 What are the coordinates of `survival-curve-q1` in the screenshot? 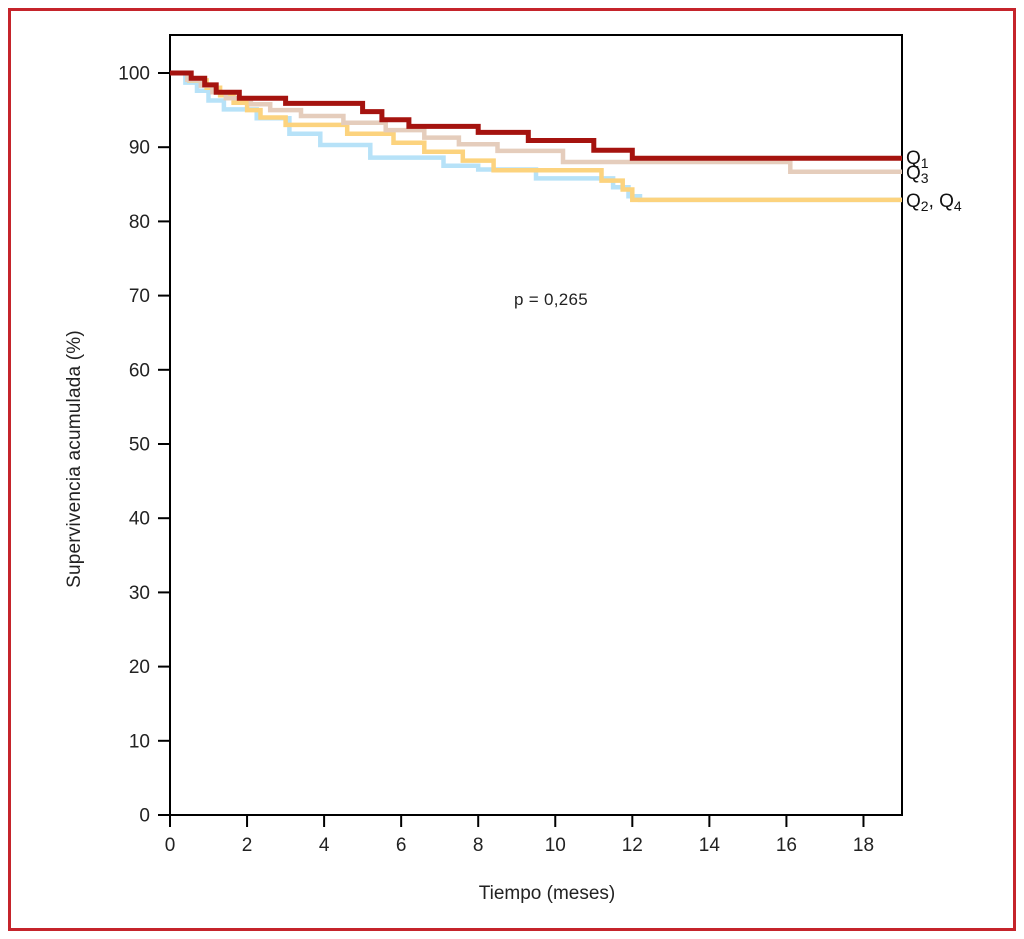 It's located at (536, 115).